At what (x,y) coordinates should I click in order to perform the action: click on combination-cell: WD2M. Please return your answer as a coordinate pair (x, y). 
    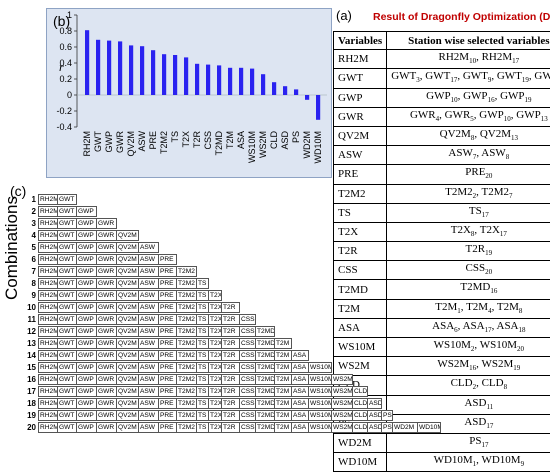
    Looking at the image, I should click on (405, 427).